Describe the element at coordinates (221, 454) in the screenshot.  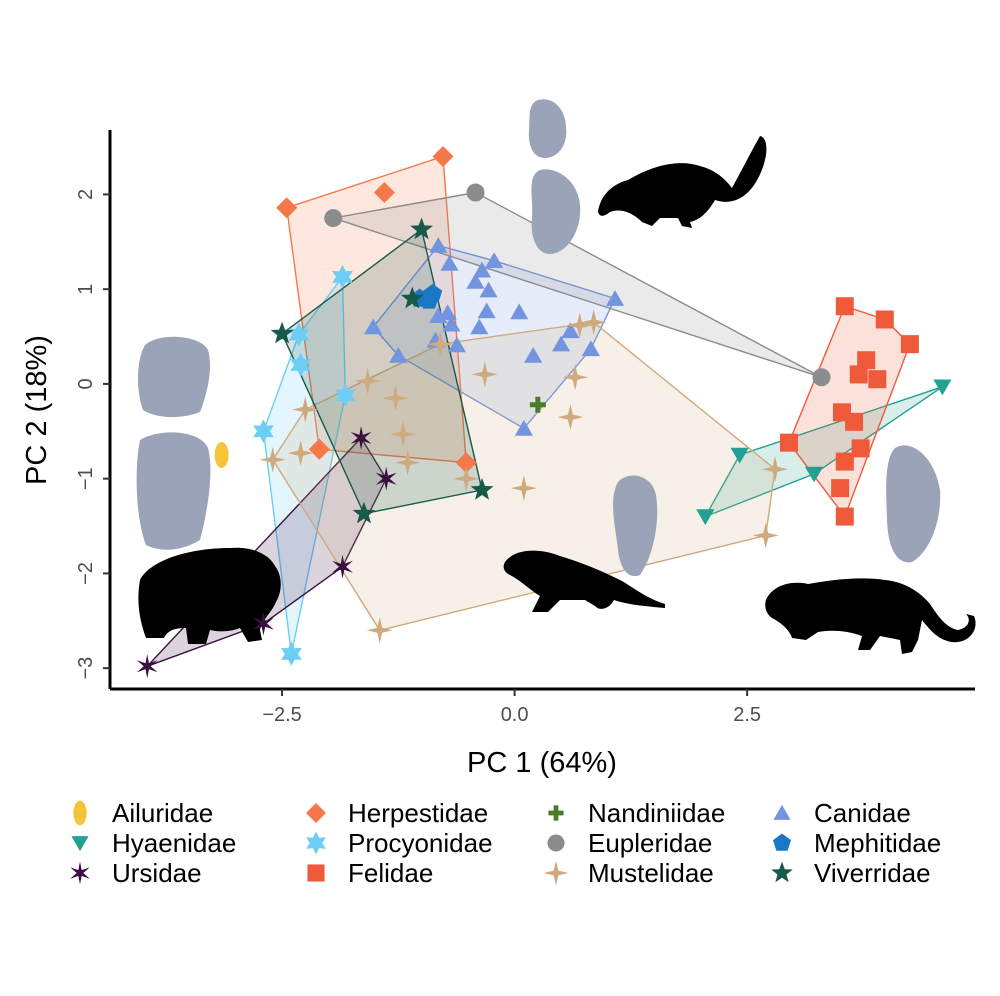
I see `point-ailuridae` at that location.